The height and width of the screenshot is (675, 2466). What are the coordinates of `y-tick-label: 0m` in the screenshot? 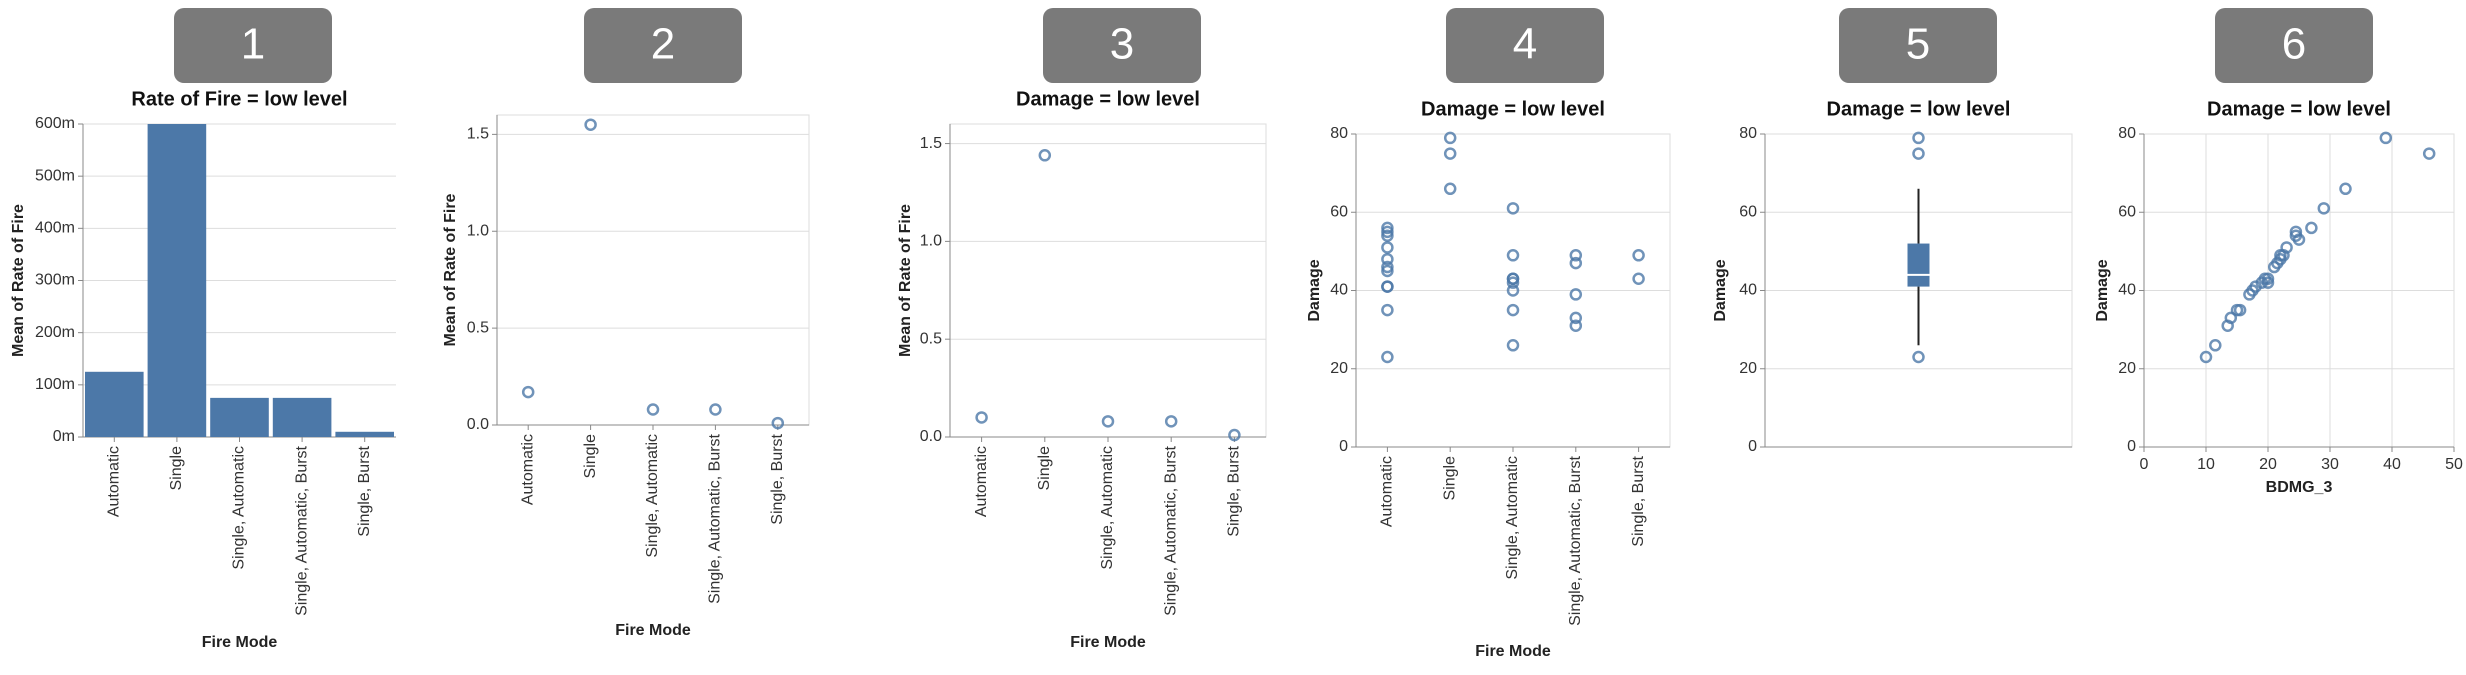 It's located at (64, 436).